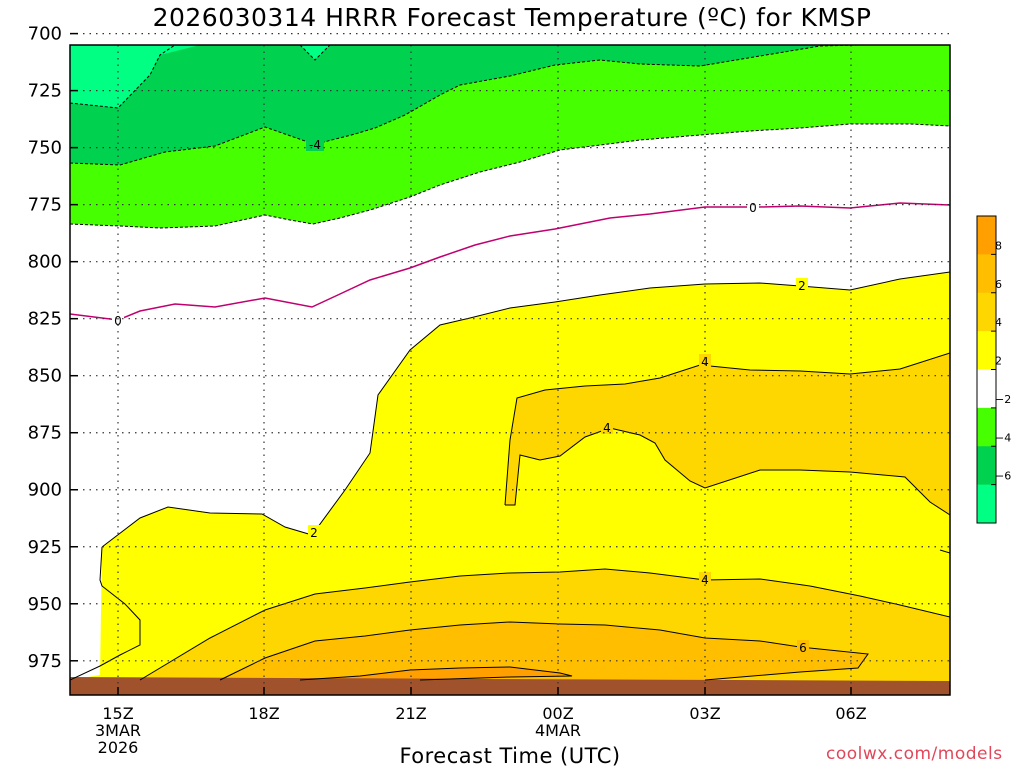 The width and height of the screenshot is (1024, 768). What do you see at coordinates (1003, 437) in the screenshot?
I see `colorbar-label: −4` at bounding box center [1003, 437].